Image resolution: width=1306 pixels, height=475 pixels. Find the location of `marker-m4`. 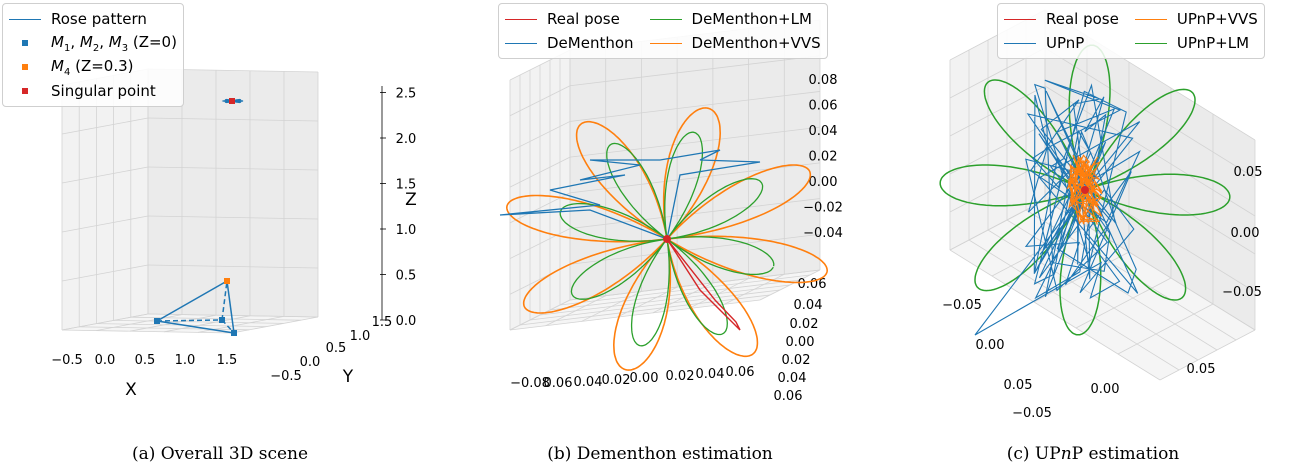

marker-m4 is located at coordinates (227, 281).